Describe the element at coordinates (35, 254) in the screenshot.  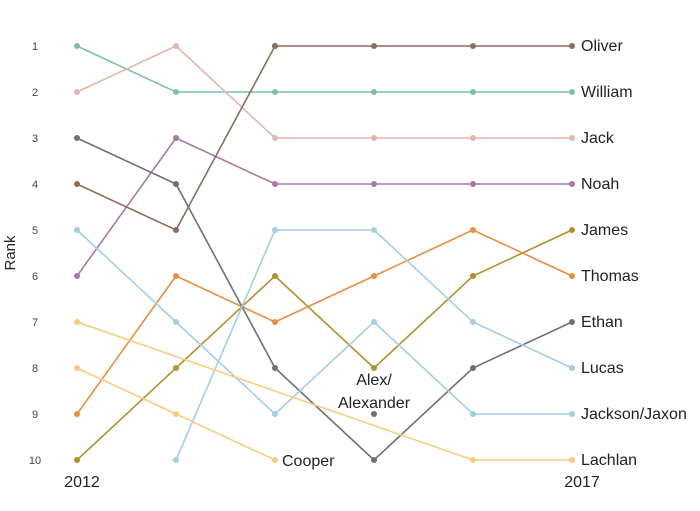
I see `y-tick-labels: 1 2 3 4 5 6 7 8 9 10` at that location.